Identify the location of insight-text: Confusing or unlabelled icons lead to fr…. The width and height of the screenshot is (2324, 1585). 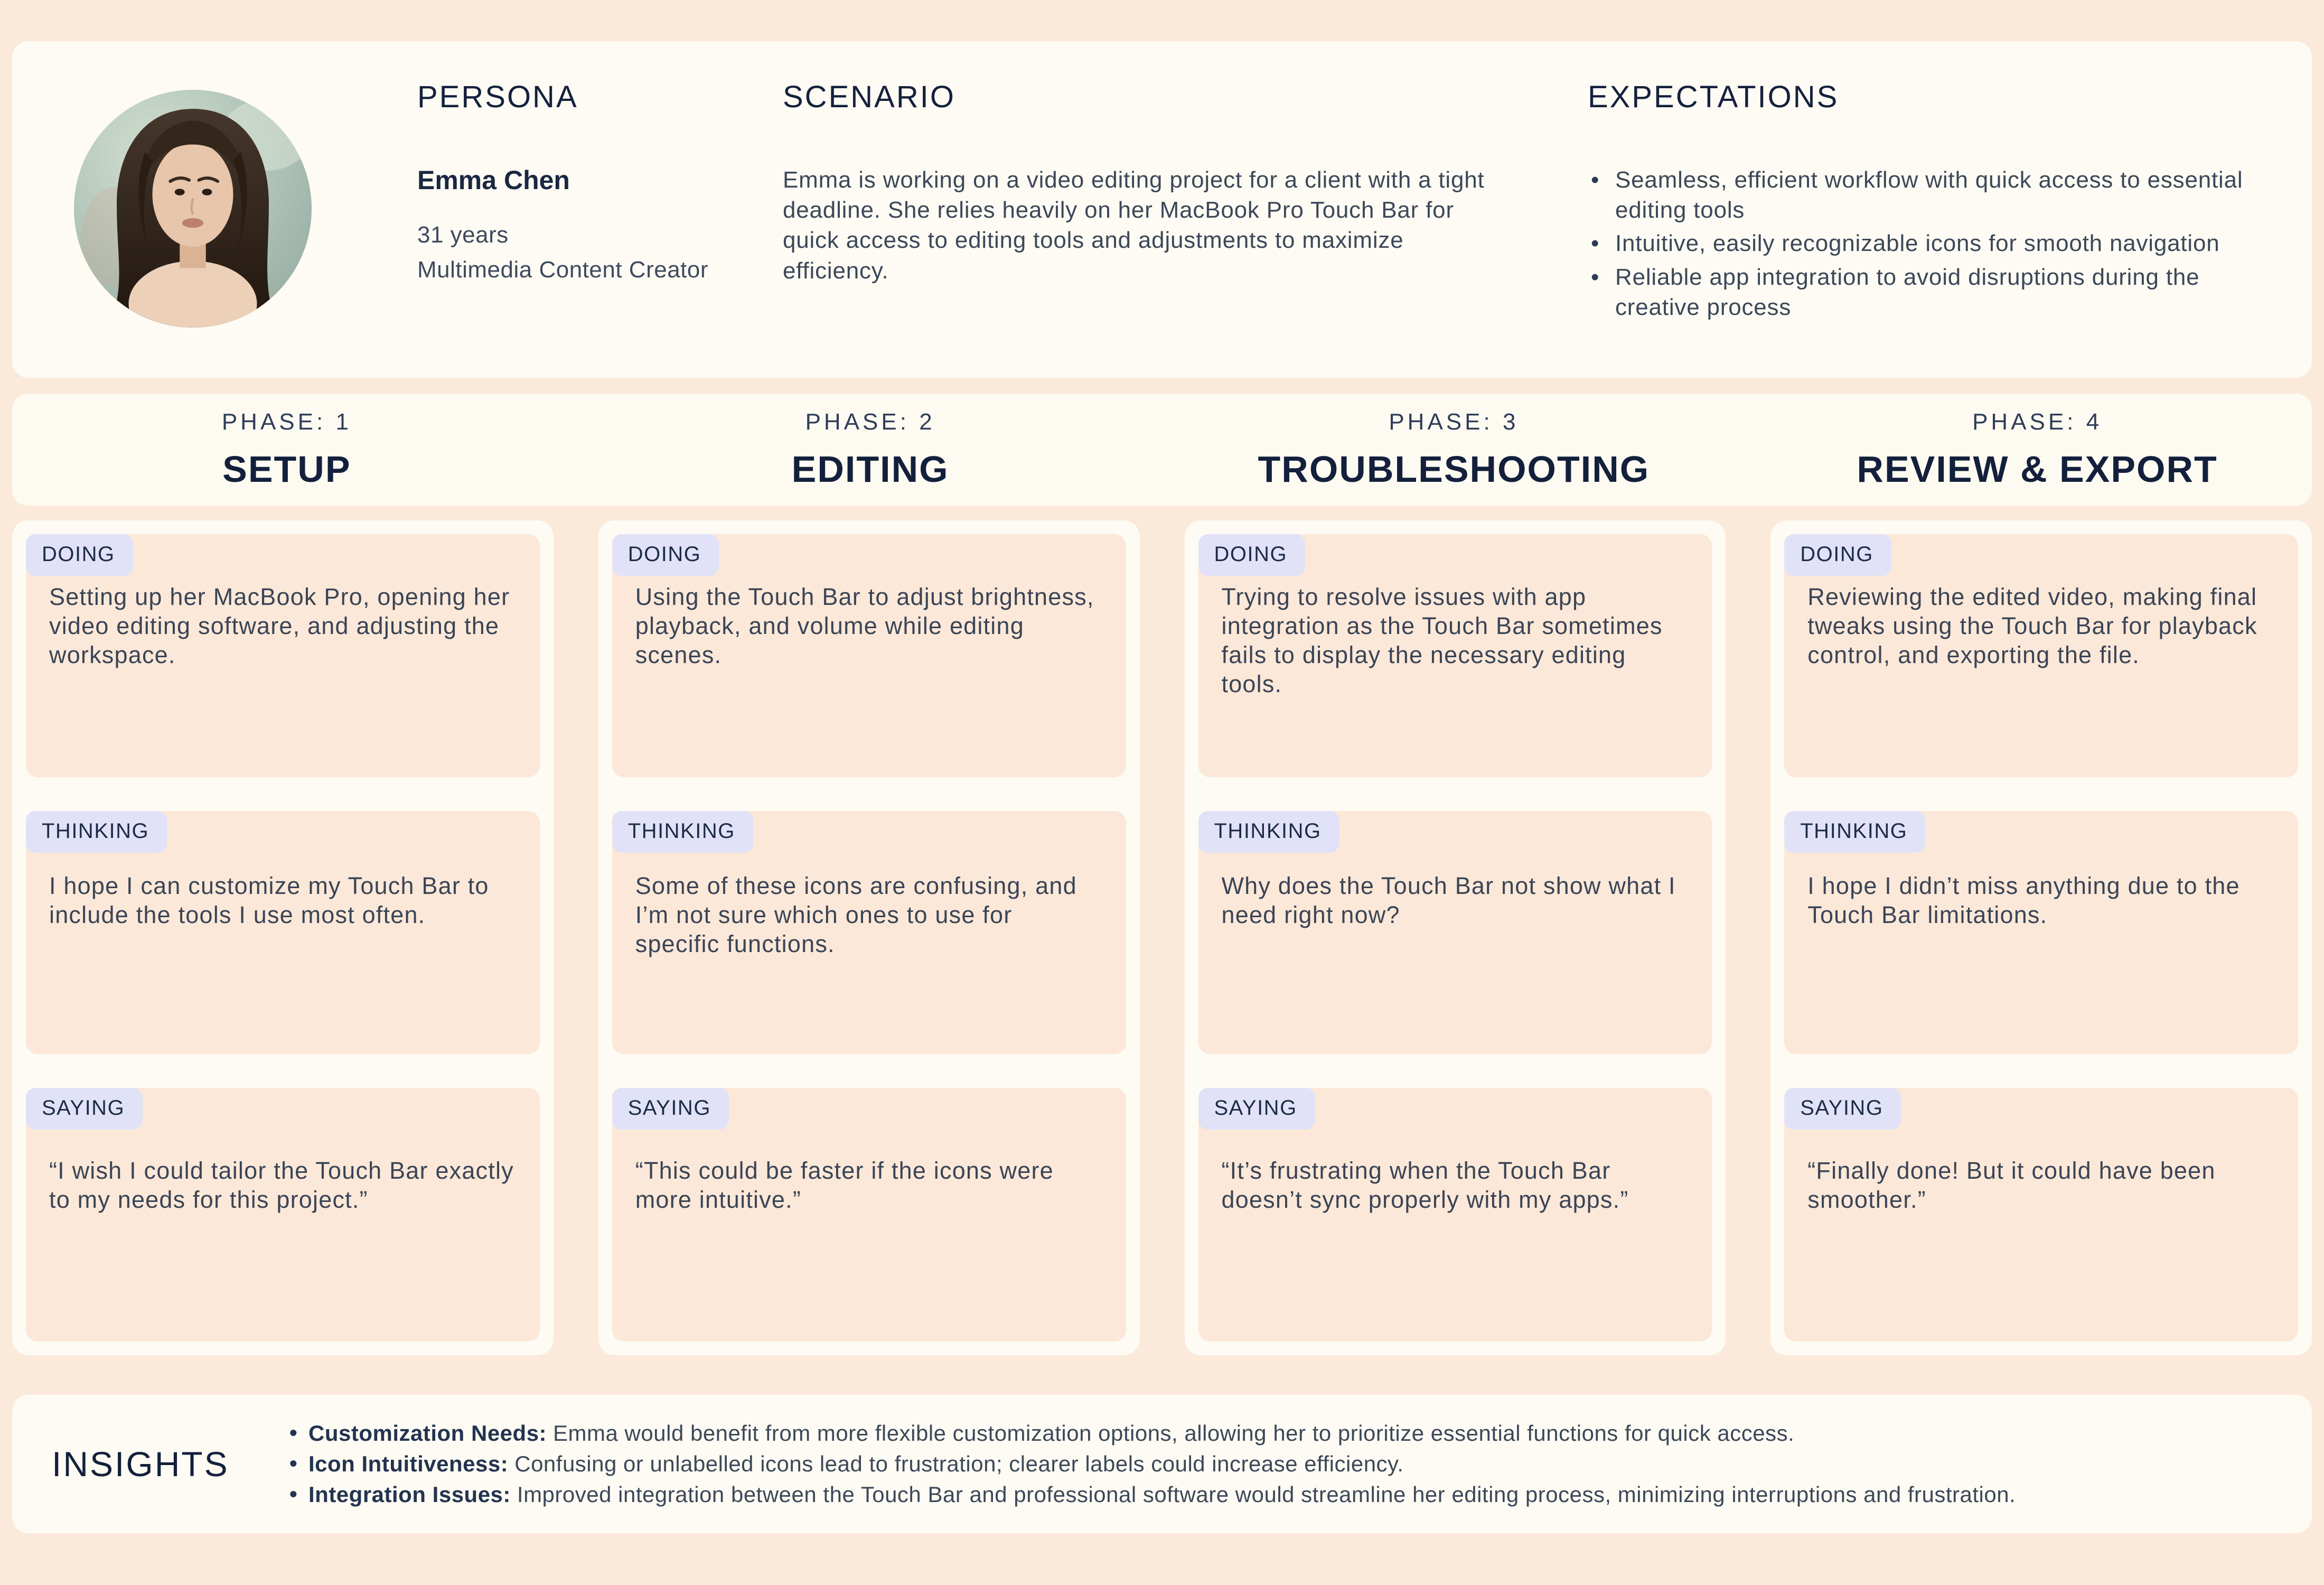
(959, 1464).